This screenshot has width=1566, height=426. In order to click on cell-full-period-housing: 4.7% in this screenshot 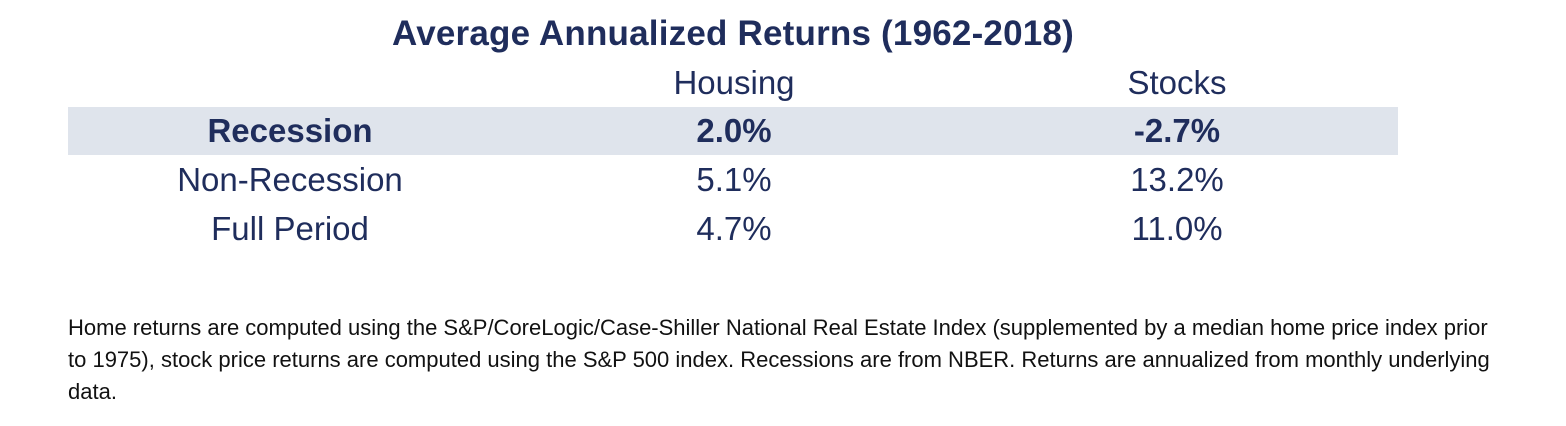, I will do `click(734, 228)`.